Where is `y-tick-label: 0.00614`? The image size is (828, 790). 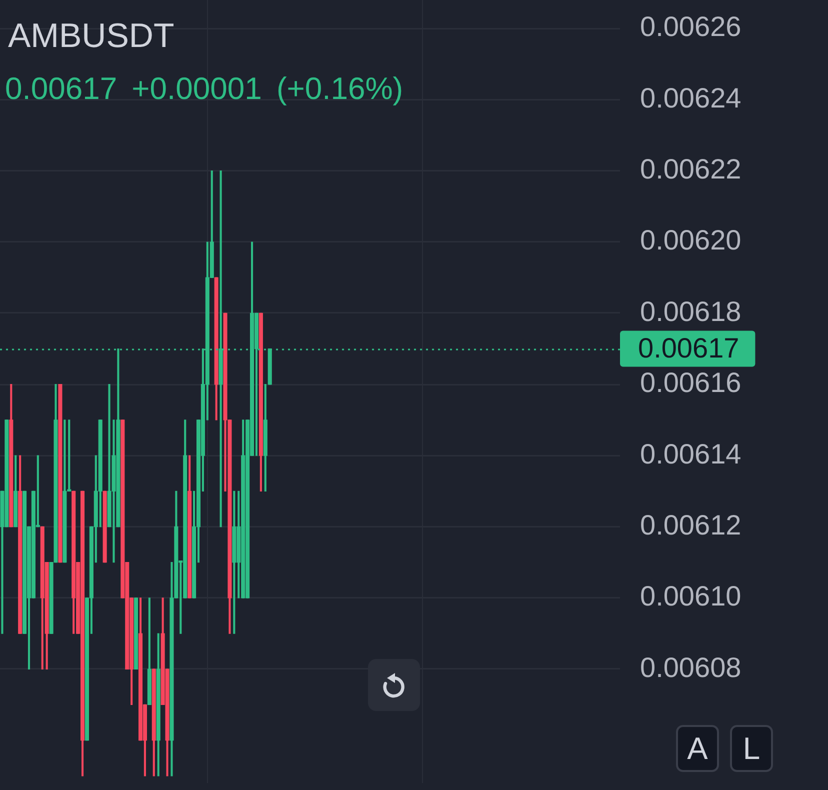
y-tick-label: 0.00614 is located at coordinates (691, 454).